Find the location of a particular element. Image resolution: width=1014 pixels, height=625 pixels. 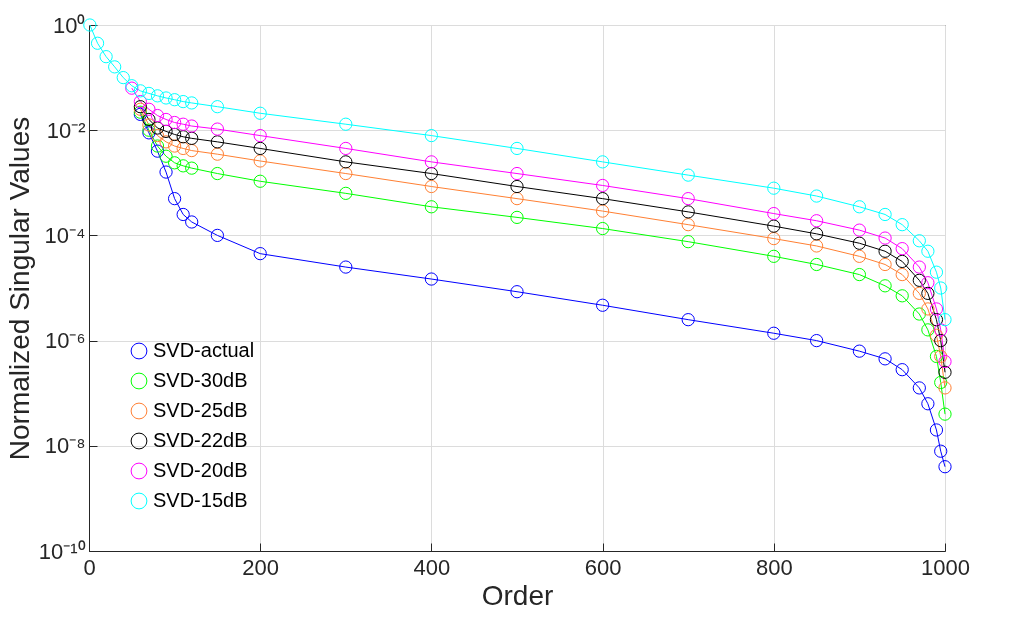

legend-label: SVD-30dB is located at coordinates (200, 380).